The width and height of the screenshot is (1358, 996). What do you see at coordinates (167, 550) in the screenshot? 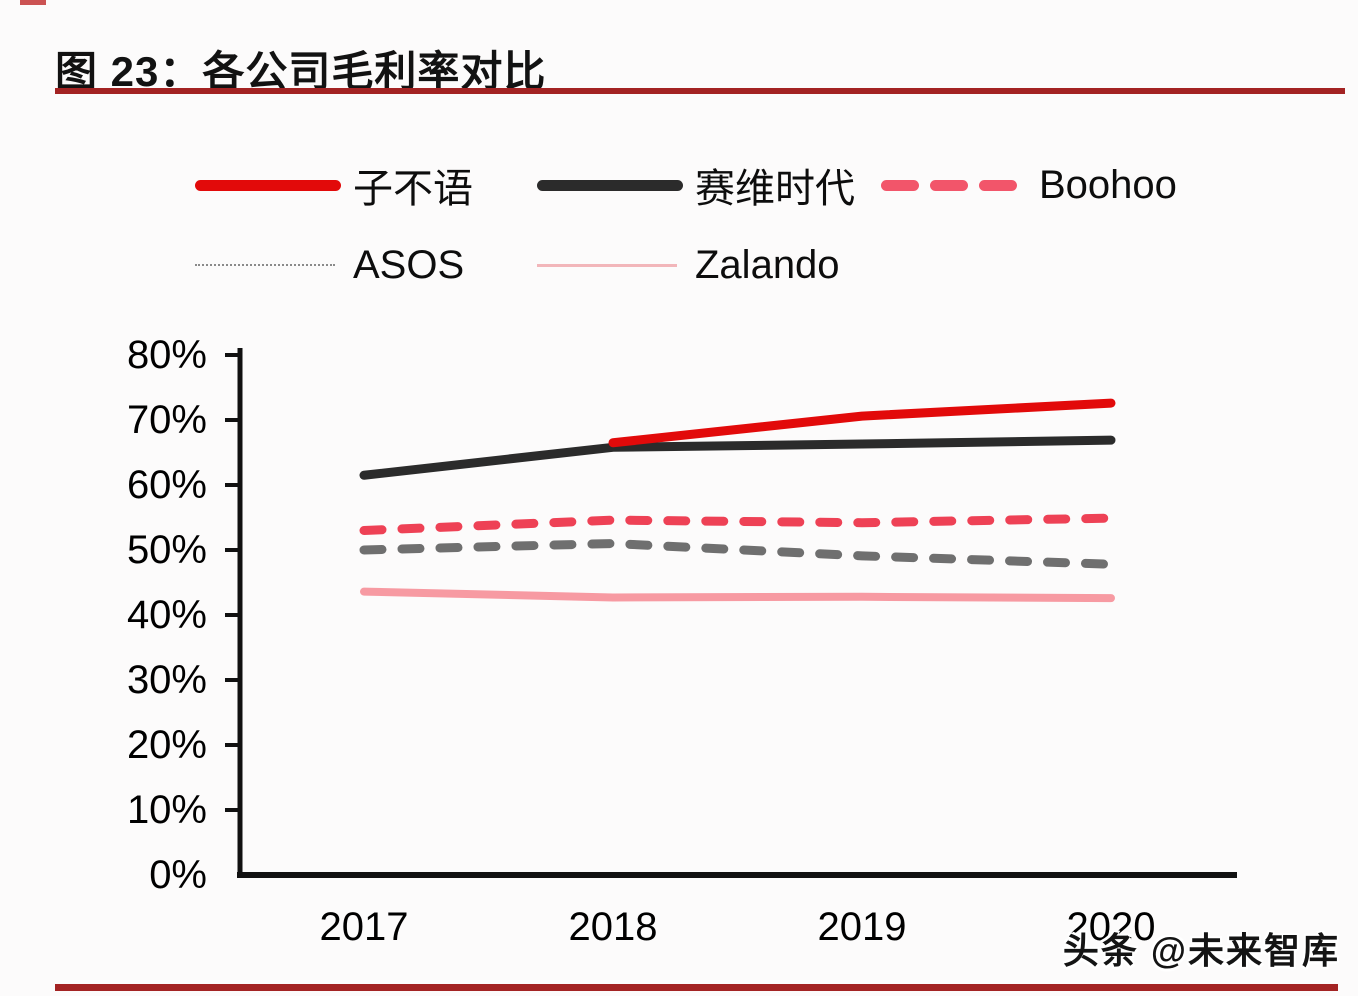
I see `y-tick-label: 50%` at bounding box center [167, 550].